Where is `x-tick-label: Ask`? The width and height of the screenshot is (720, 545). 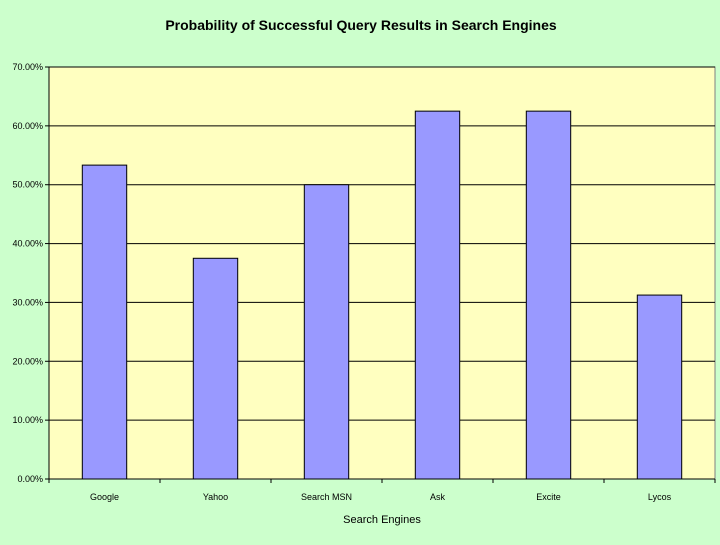
x-tick-label: Ask is located at coordinates (438, 497).